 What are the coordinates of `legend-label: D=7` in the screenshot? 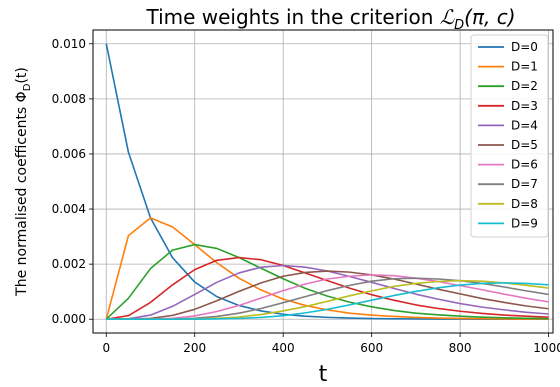 It's located at (524, 184).